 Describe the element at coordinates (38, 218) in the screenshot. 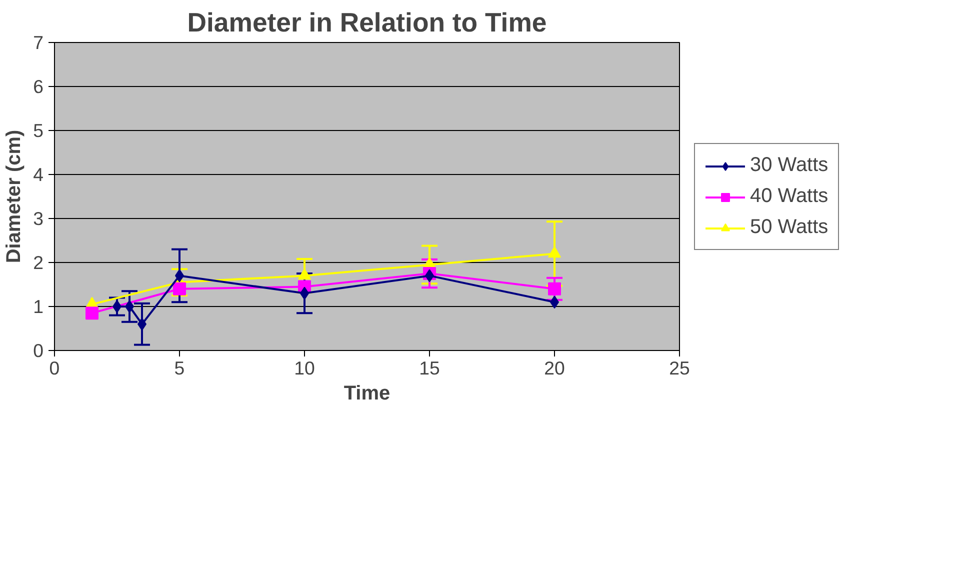

I see `y-tick-label: 3` at that location.